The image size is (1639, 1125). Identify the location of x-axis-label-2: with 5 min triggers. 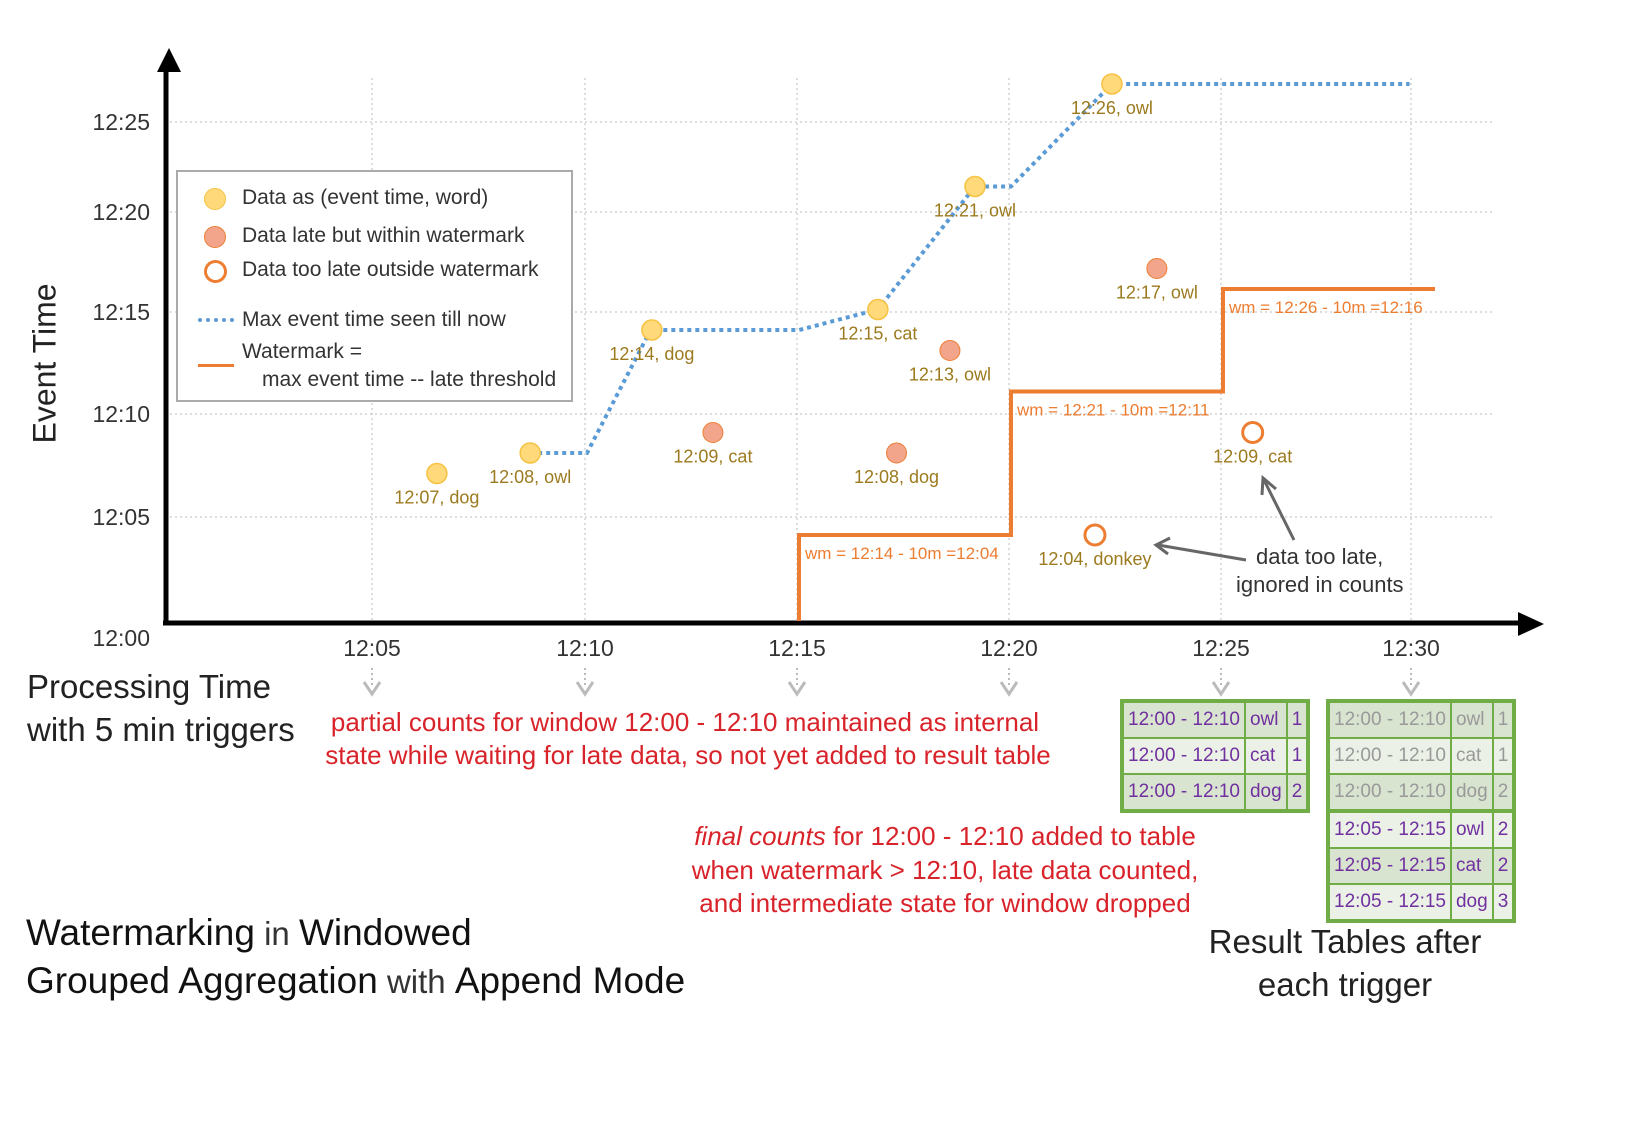
(161, 729).